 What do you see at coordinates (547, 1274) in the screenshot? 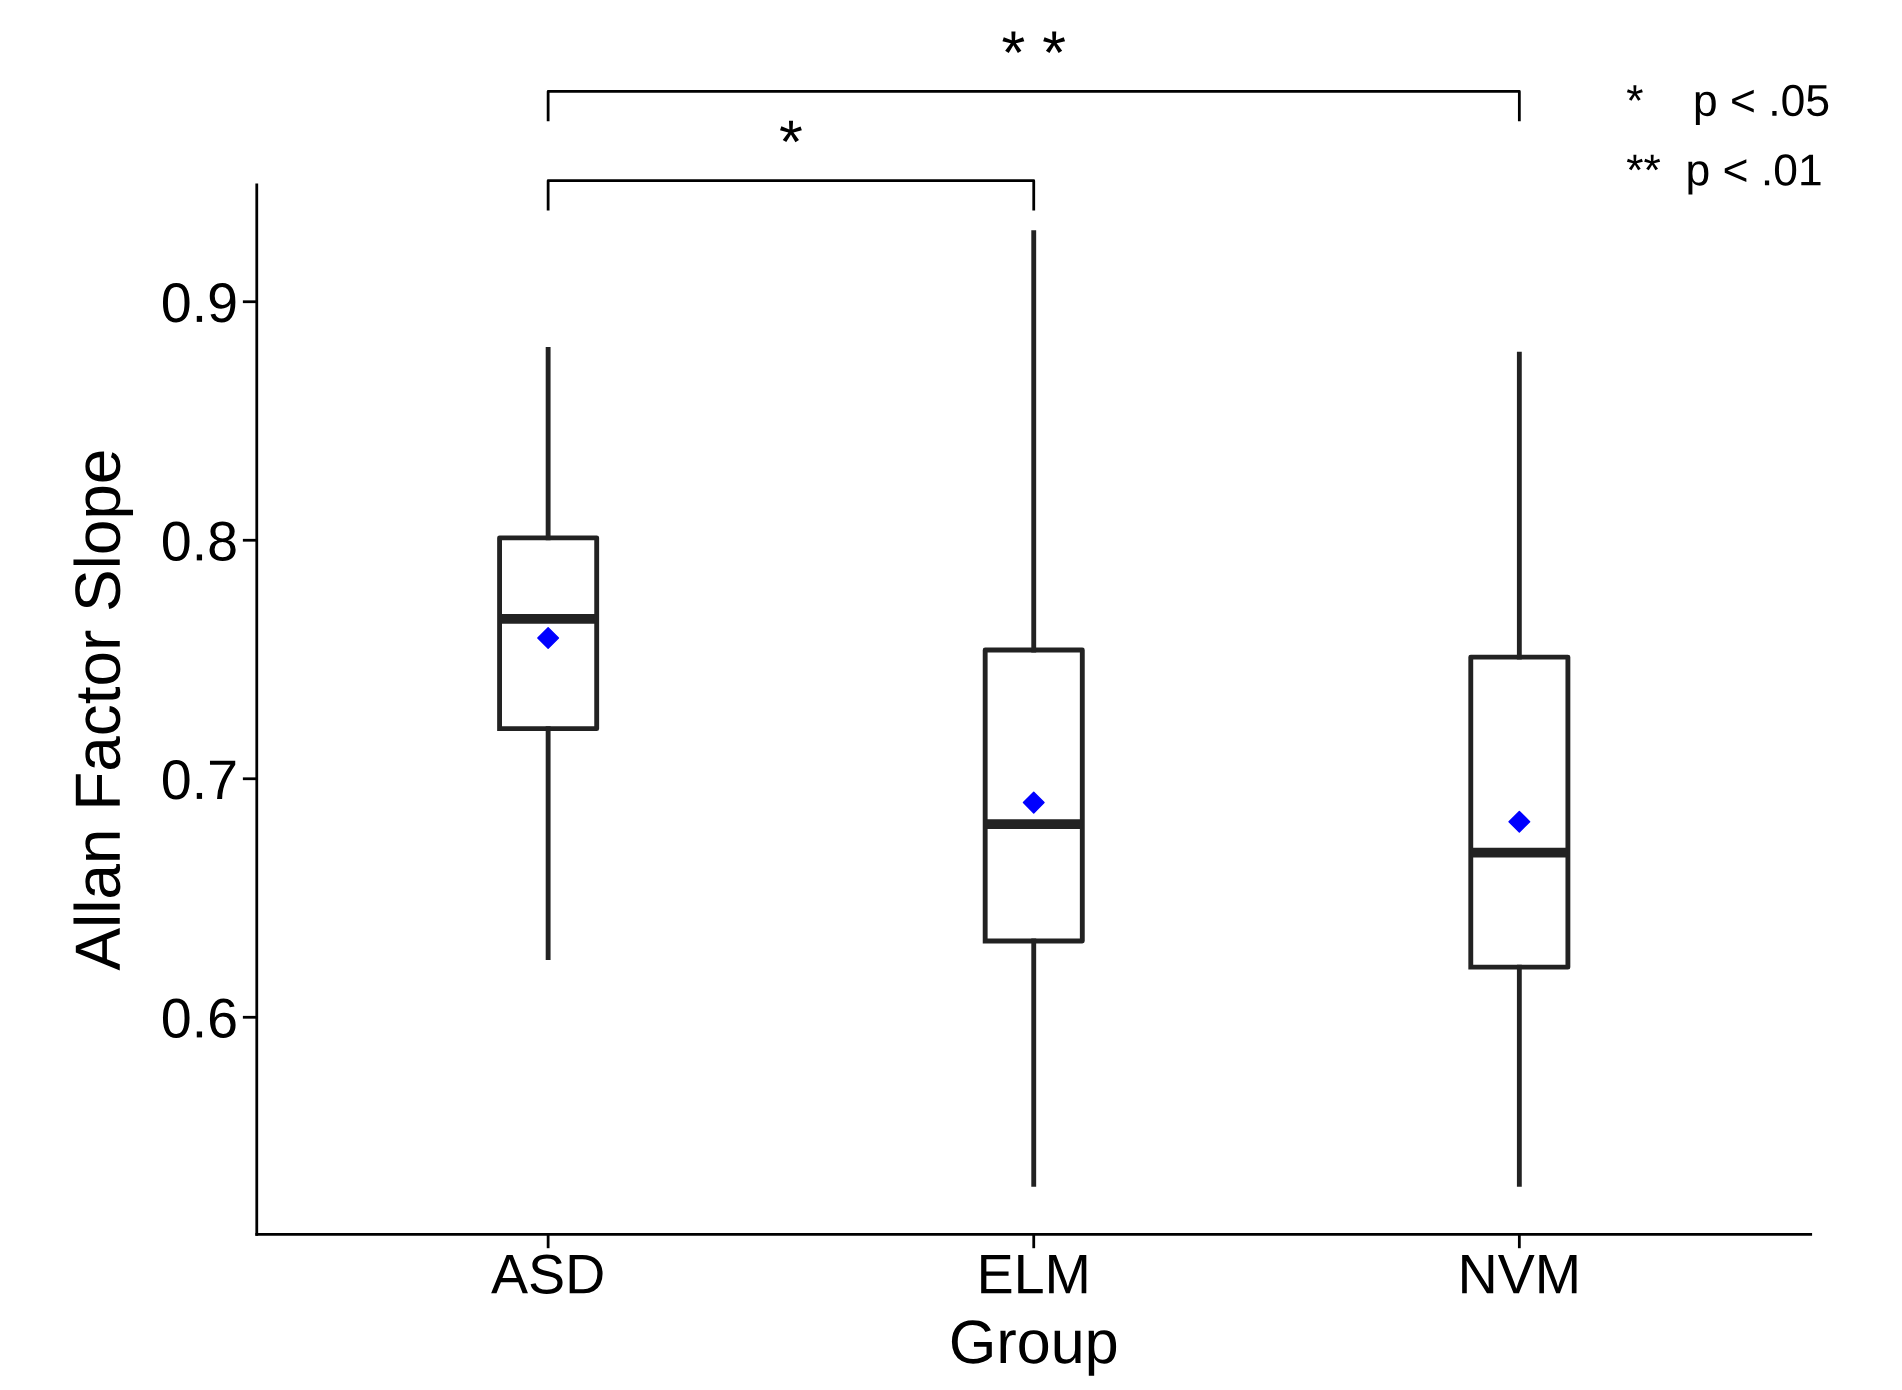
I see `x-tick-label: ASD` at bounding box center [547, 1274].